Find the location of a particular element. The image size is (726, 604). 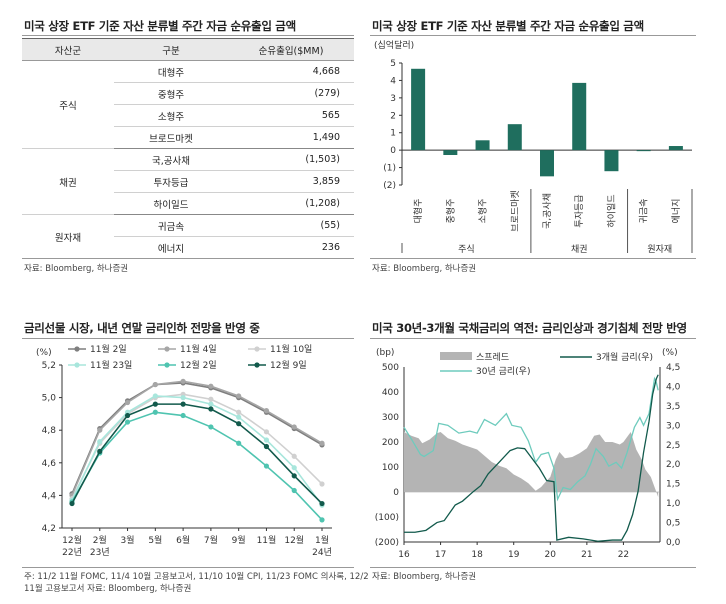

right-unit-label: (%) is located at coordinates (670, 353).